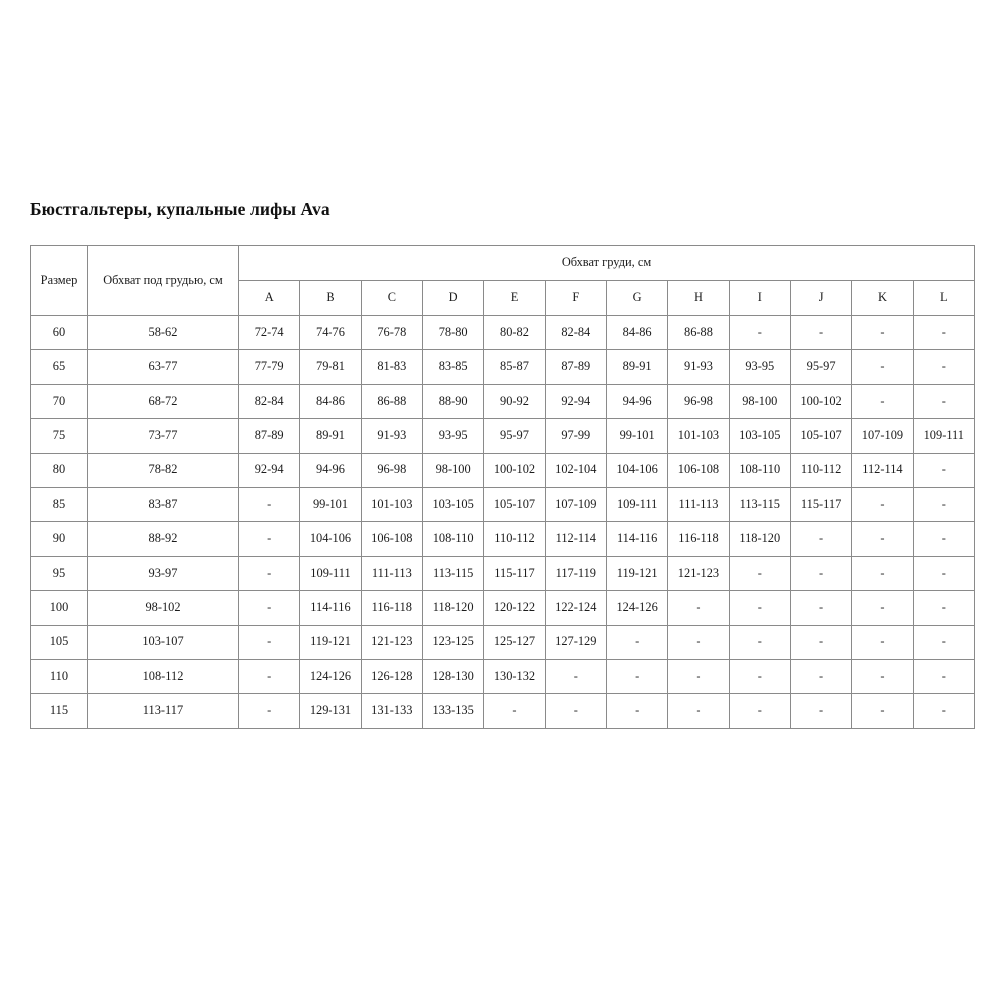 Image resolution: width=1000 pixels, height=1000 pixels. I want to click on cell-cup-f: 92-94, so click(575, 401).